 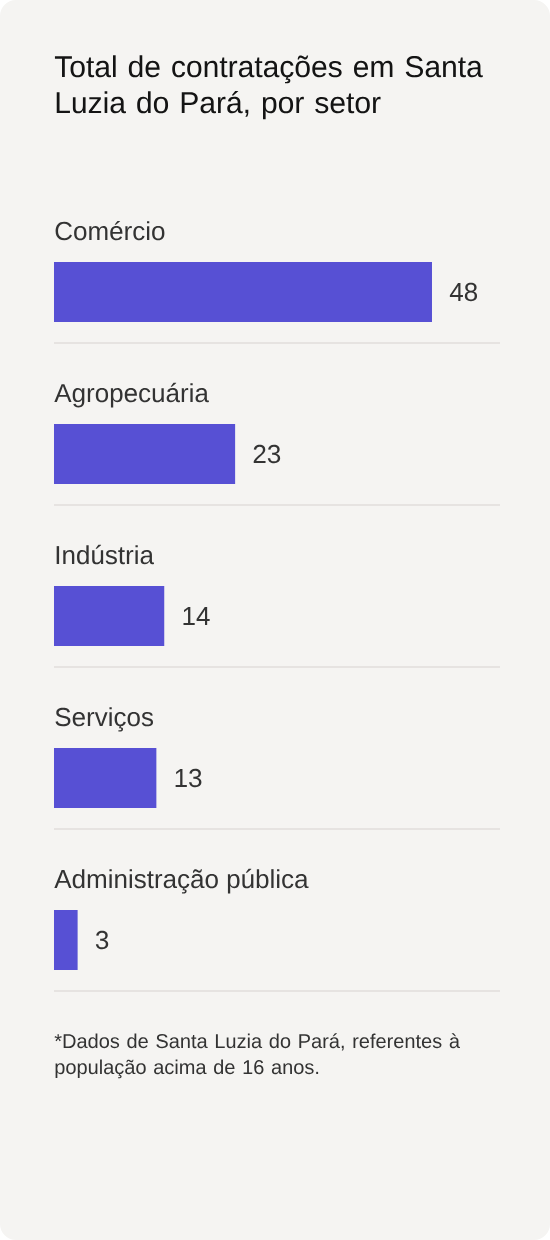 What do you see at coordinates (102, 940) in the screenshot?
I see `data-label: 3` at bounding box center [102, 940].